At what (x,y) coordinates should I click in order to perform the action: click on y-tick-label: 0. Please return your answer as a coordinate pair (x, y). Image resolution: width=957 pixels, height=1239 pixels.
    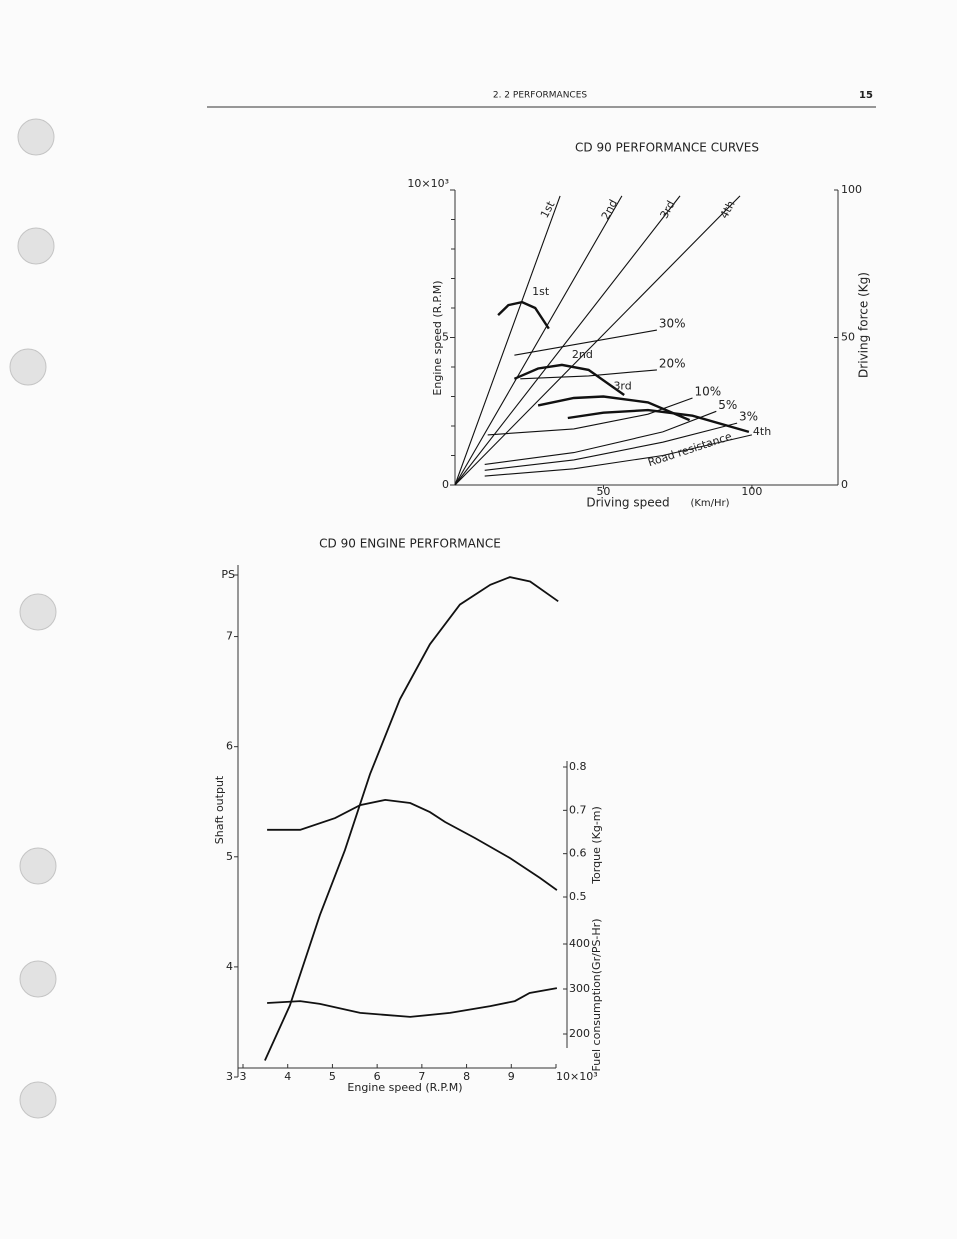
    Looking at the image, I should click on (445, 484).